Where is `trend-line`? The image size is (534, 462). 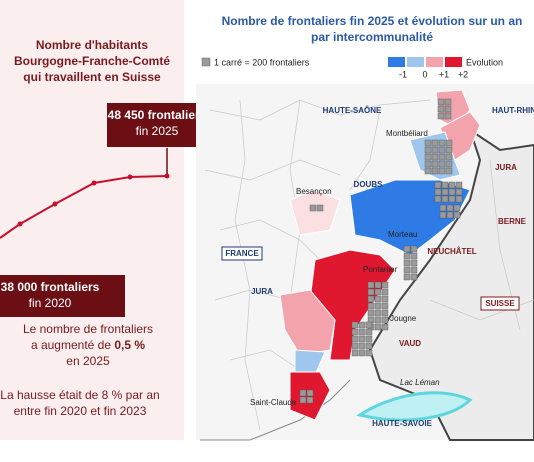 trend-line is located at coordinates (84, 207).